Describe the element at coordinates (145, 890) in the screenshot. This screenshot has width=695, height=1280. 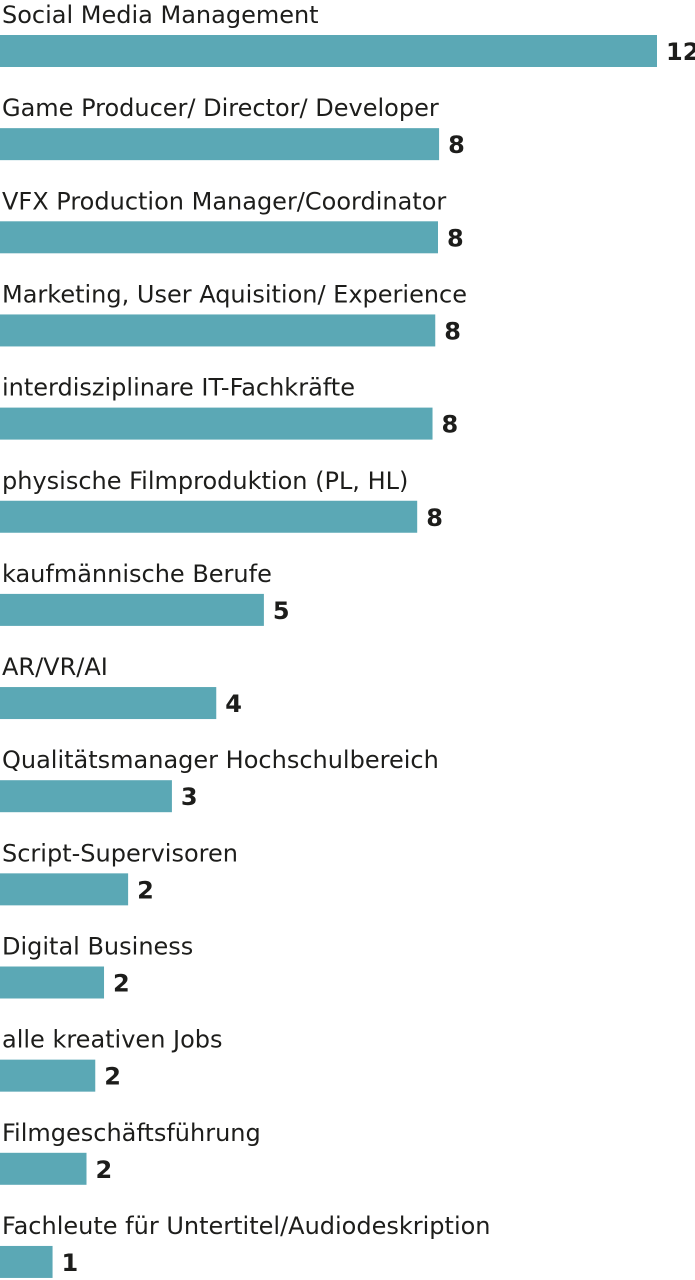
I see `value-label-script-supervisoren: 2` at that location.